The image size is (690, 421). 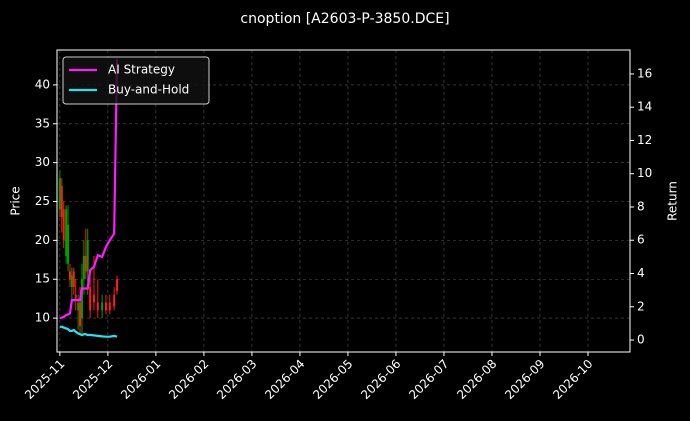 I want to click on y-tick-label: 10, so click(x=42, y=318).